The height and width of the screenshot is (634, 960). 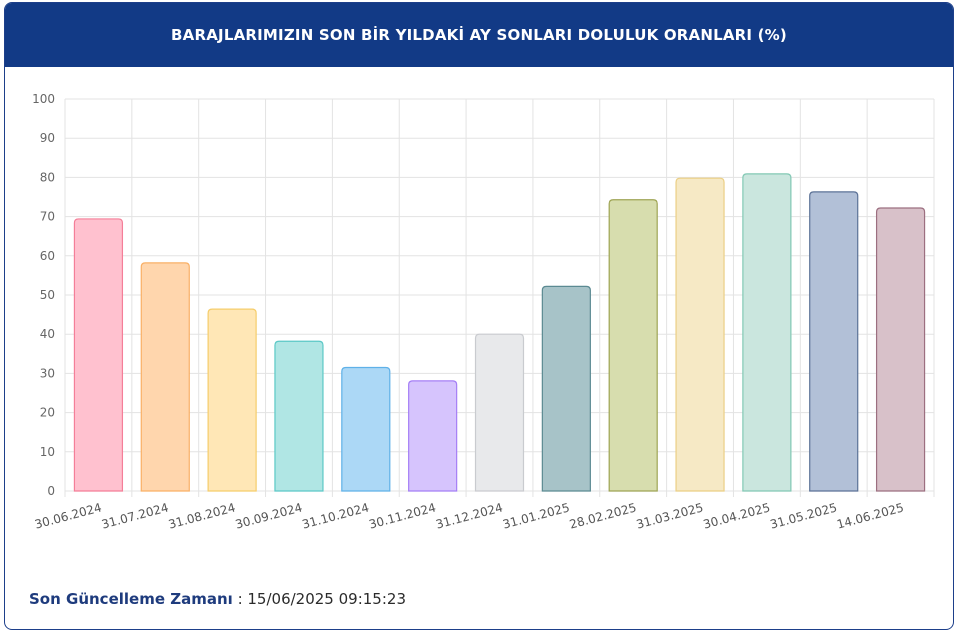 What do you see at coordinates (670, 515) in the screenshot?
I see `x-tick-label: 31.03.2025` at bounding box center [670, 515].